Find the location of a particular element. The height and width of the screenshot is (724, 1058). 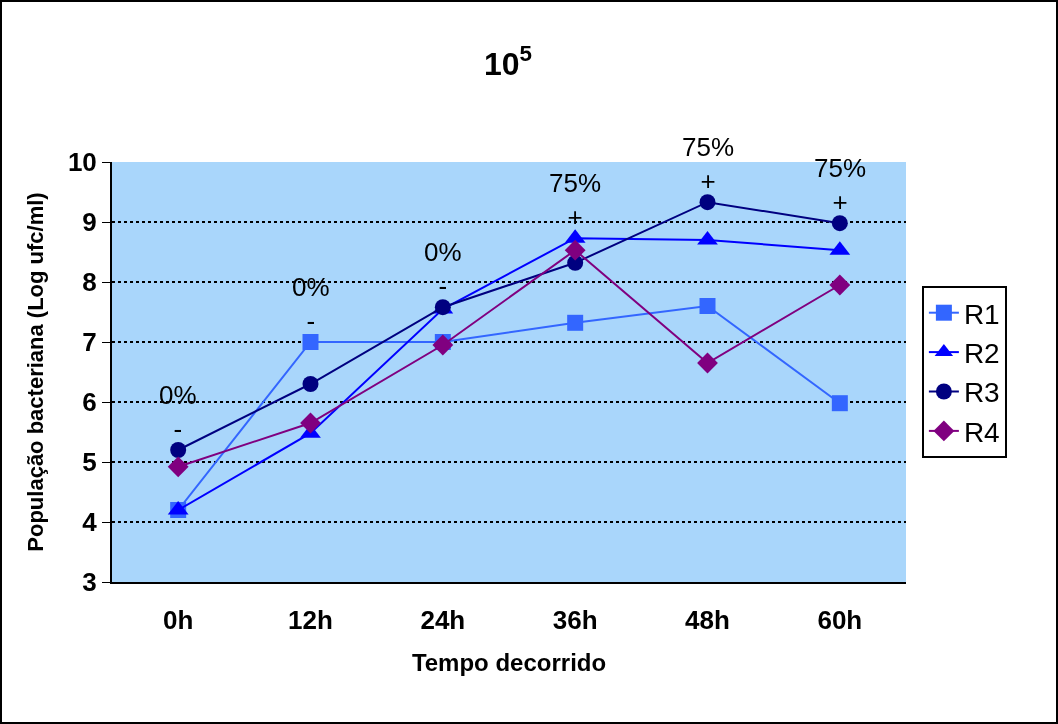

chart-title: 10$^{5}$ is located at coordinates (507, 61).